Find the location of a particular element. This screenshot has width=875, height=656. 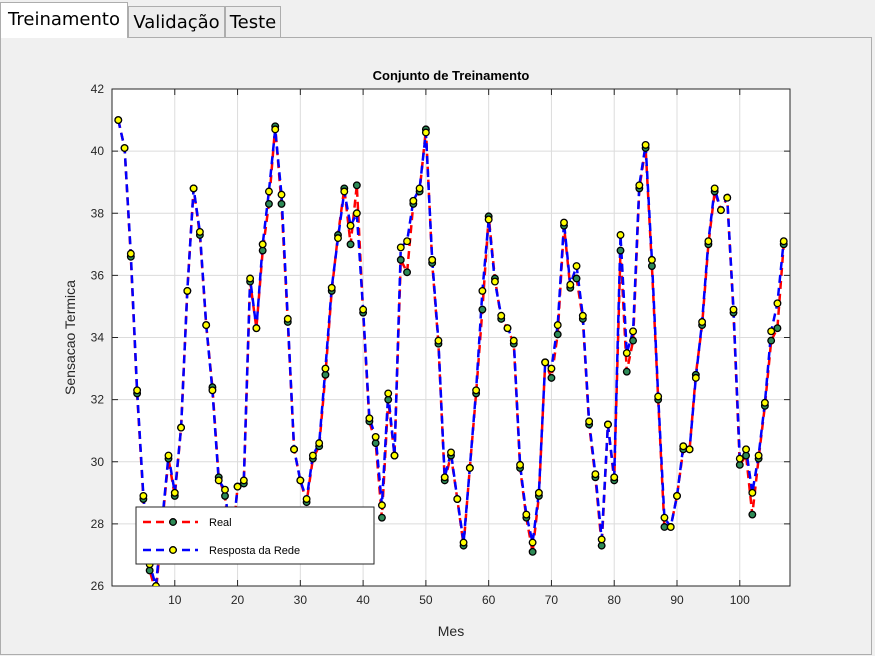

x-tick-label: 40 is located at coordinates (363, 600).